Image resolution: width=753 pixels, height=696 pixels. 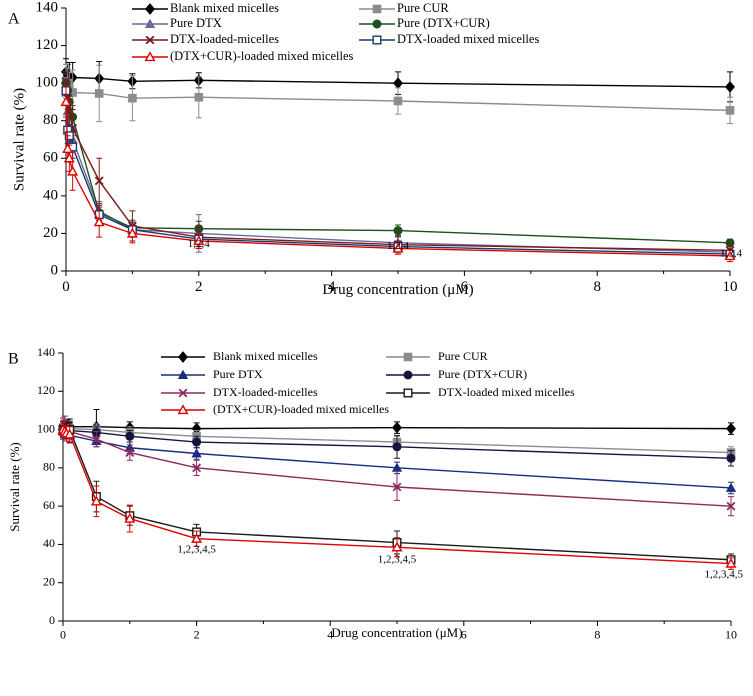 I want to click on x-tick-label: 6, so click(x=465, y=287).